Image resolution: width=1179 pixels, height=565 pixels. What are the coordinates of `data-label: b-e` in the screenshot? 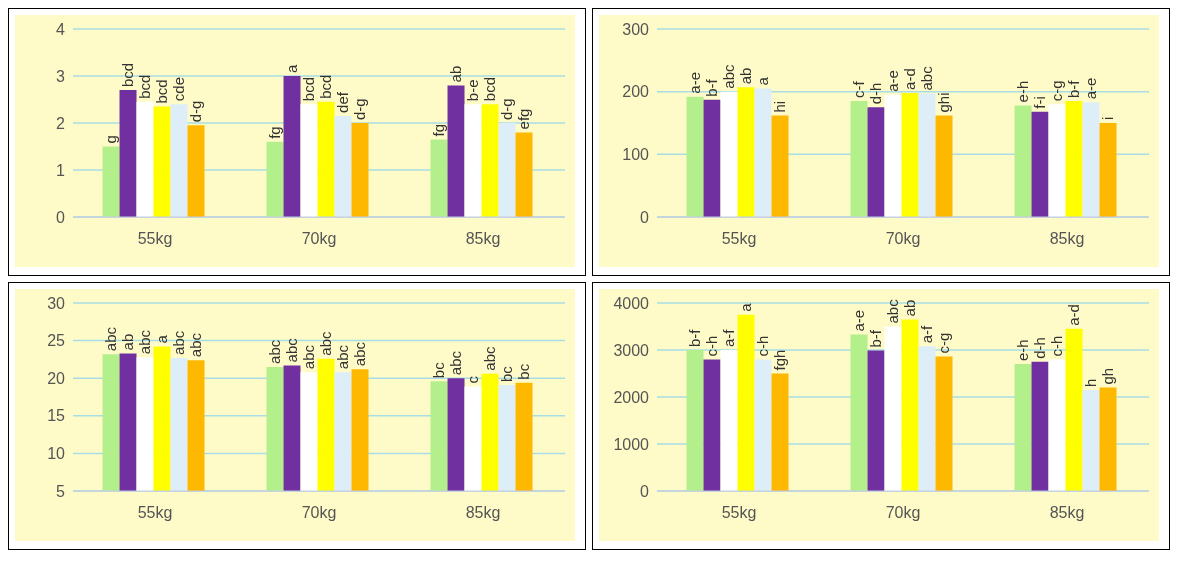 It's located at (473, 90).